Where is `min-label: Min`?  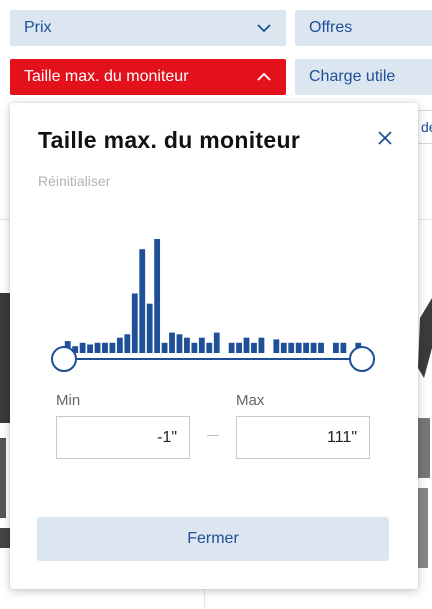 min-label: Min is located at coordinates (68, 400).